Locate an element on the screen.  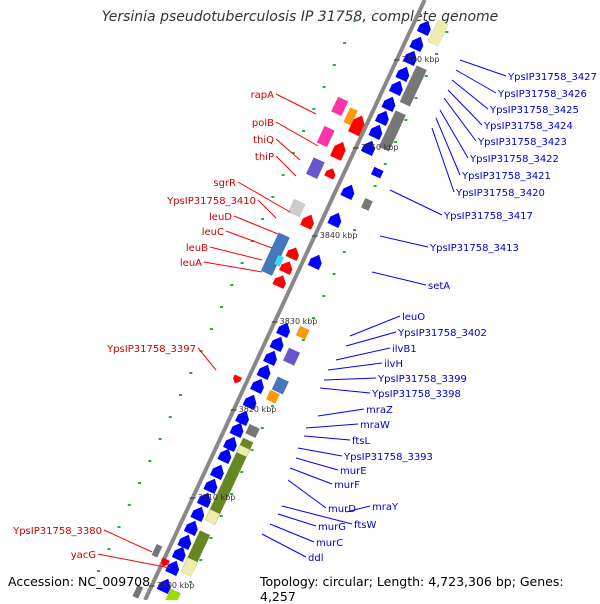
forward-gene-label: leuA is located at coordinates (191, 263).